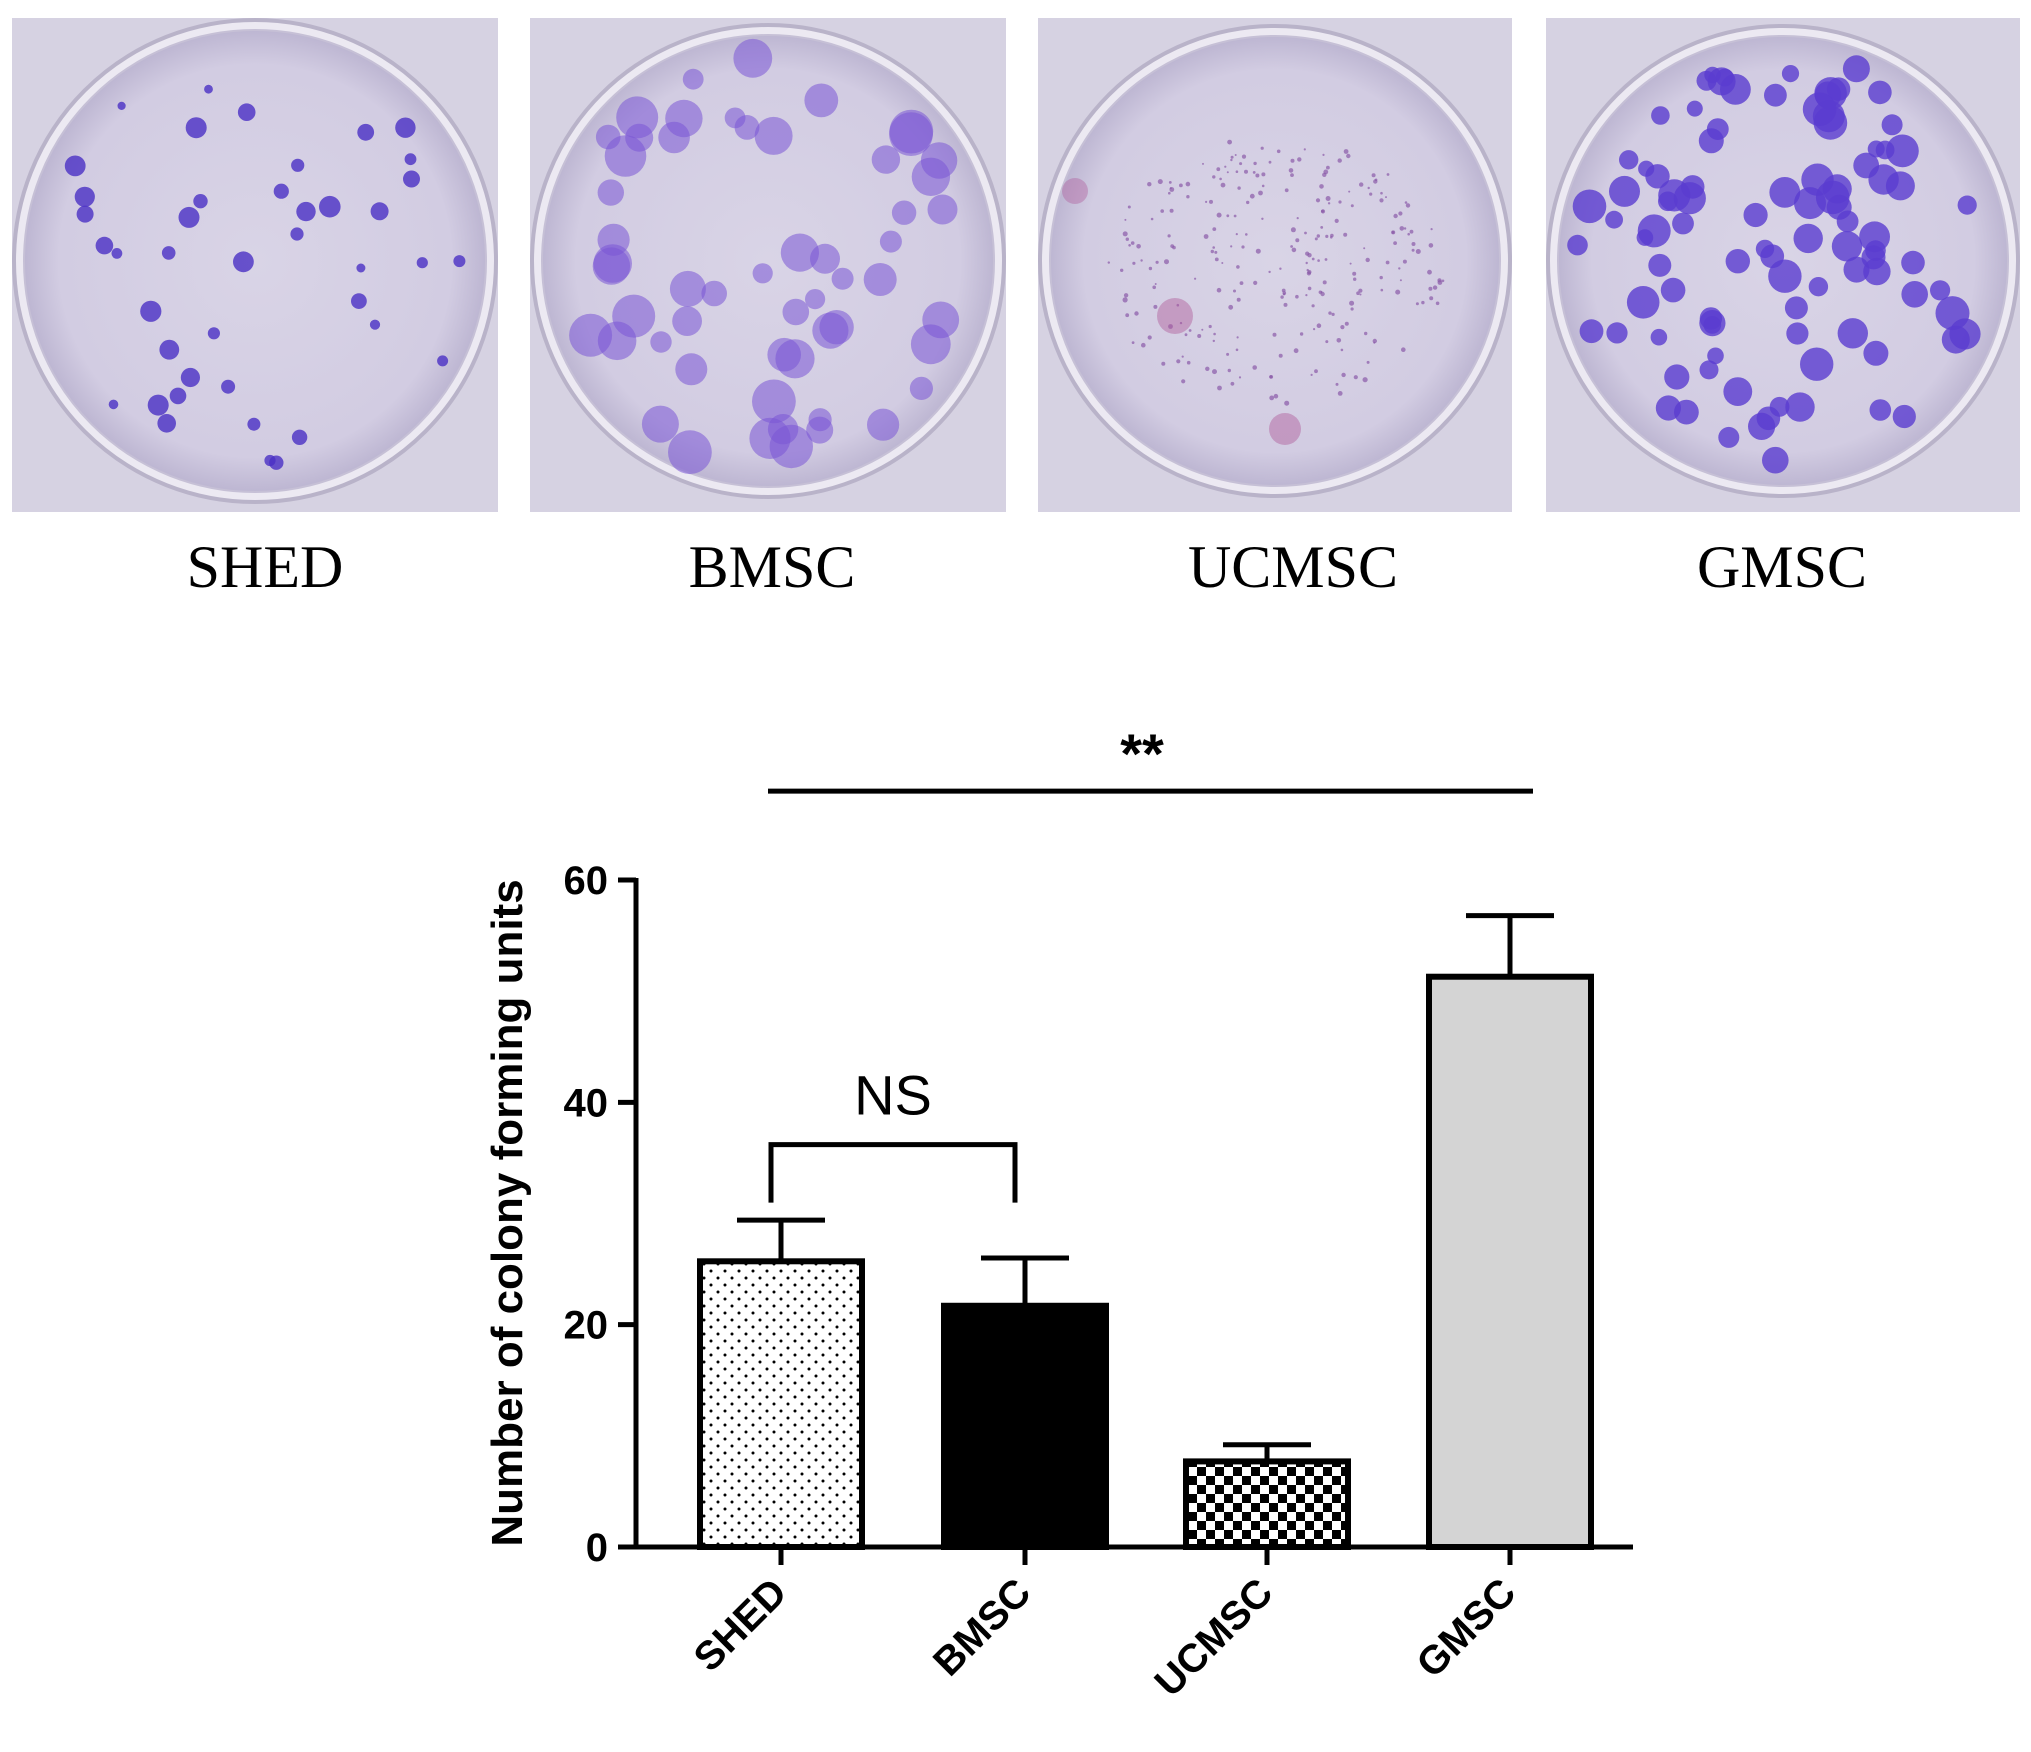 This screenshot has width=2031, height=1752. Describe the element at coordinates (741, 1625) in the screenshot. I see `x-tick-label-shed: SHED` at that location.